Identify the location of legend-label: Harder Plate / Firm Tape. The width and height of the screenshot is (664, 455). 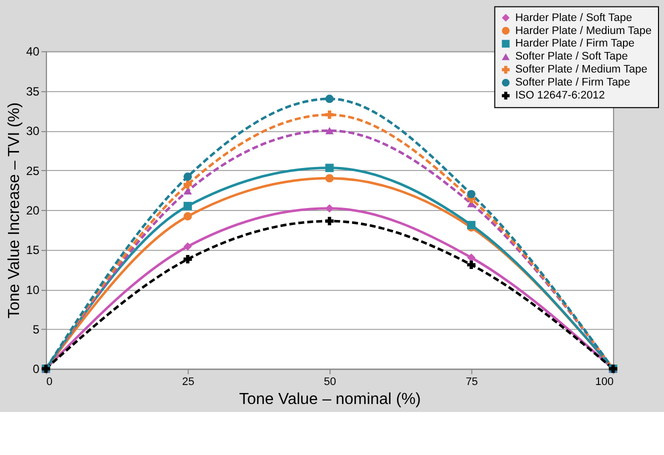
(575, 44).